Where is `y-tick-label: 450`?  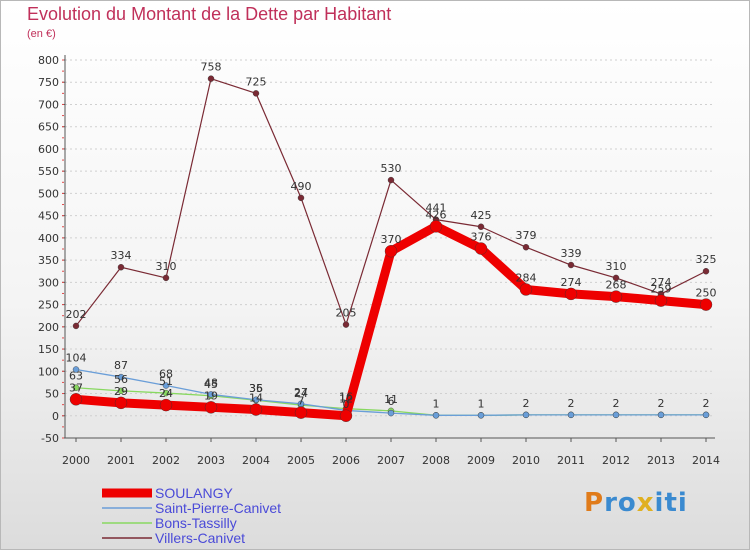
y-tick-label: 450 is located at coordinates (48, 216).